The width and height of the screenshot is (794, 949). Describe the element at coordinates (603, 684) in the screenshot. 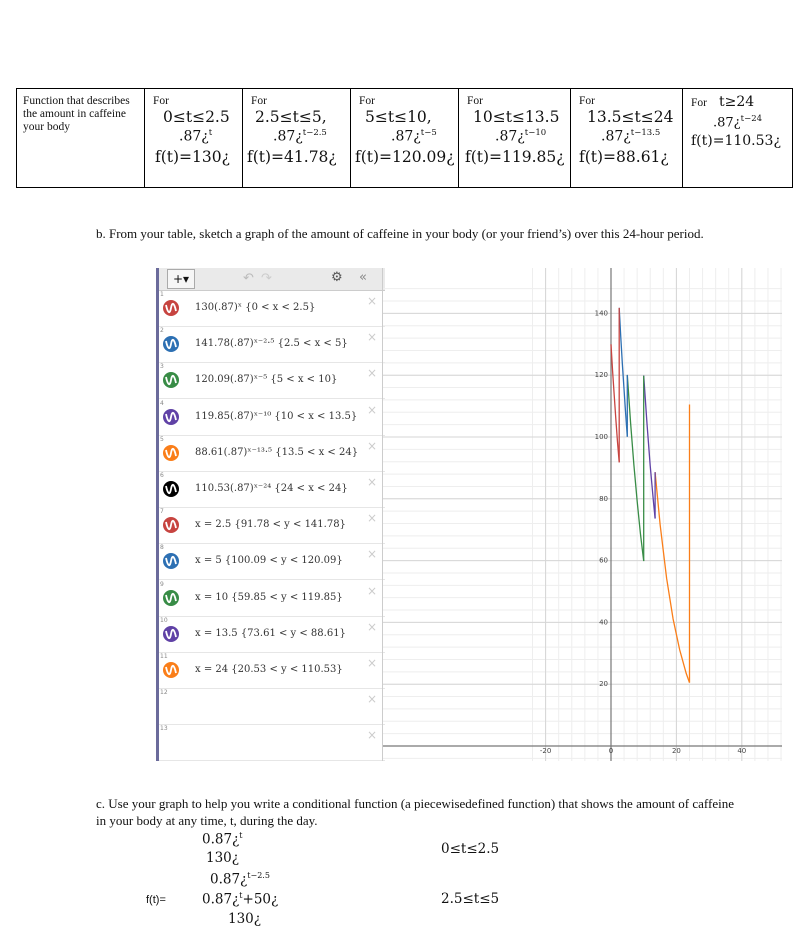

I see `y-tick-label: 20` at that location.